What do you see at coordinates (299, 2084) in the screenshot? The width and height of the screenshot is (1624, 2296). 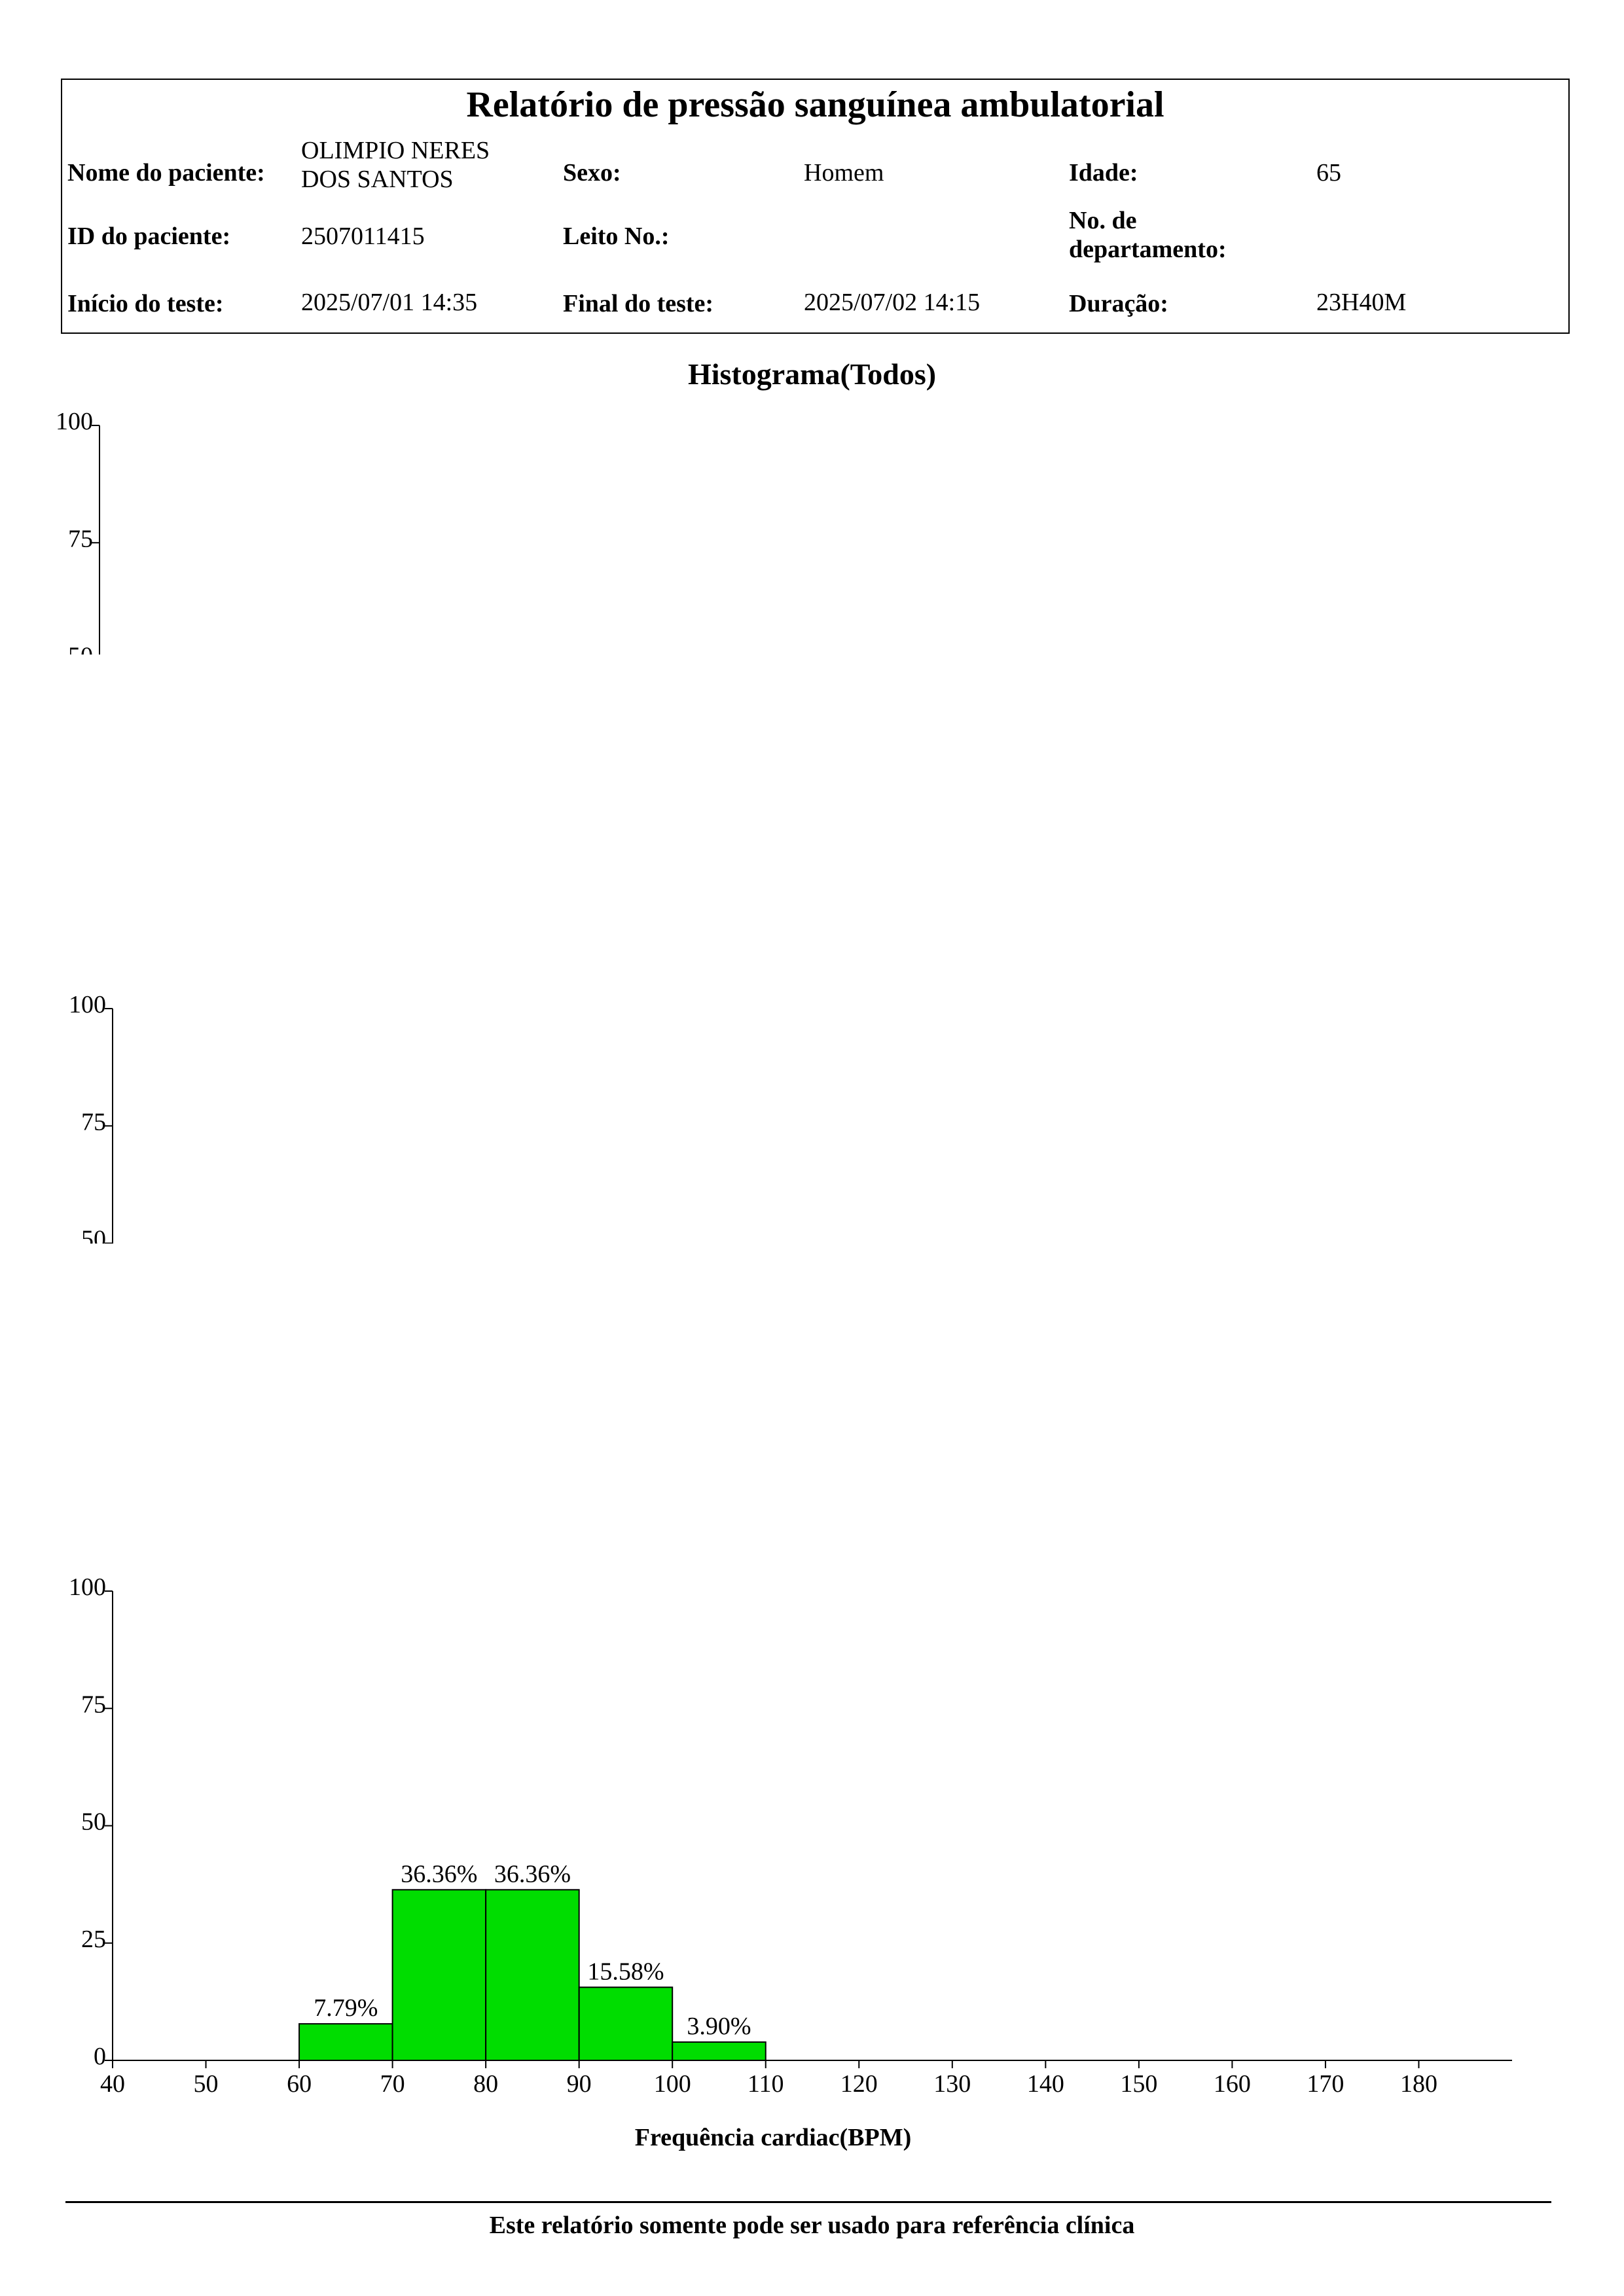 I see `heart-rate-x-tick-label: 60` at bounding box center [299, 2084].